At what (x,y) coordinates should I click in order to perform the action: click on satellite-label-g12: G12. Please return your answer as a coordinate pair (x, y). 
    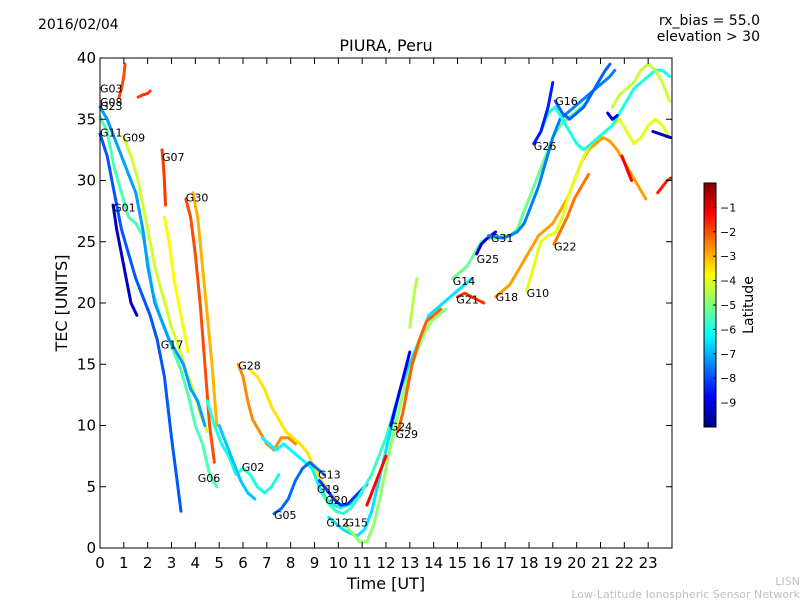
    Looking at the image, I should click on (337, 522).